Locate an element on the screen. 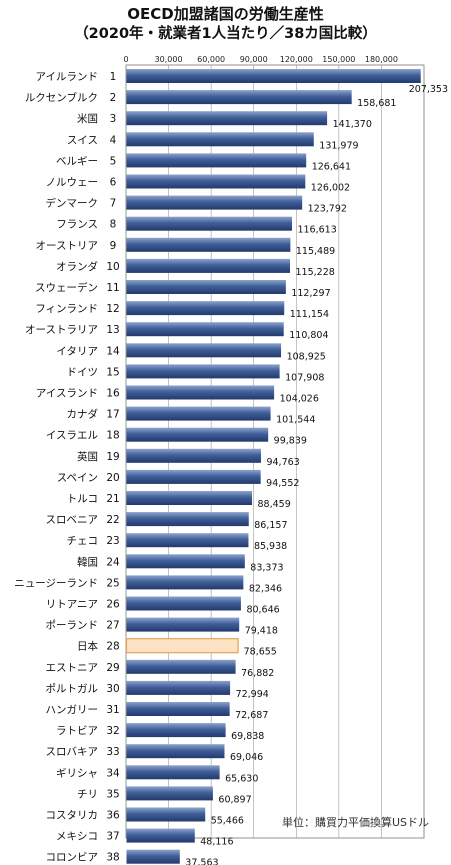 The width and height of the screenshot is (451, 865). value-label: 86,157 is located at coordinates (270, 525).